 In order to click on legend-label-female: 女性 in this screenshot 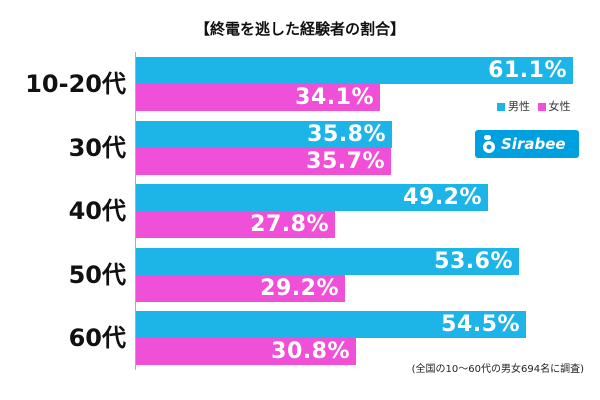, I will do `click(559, 106)`.